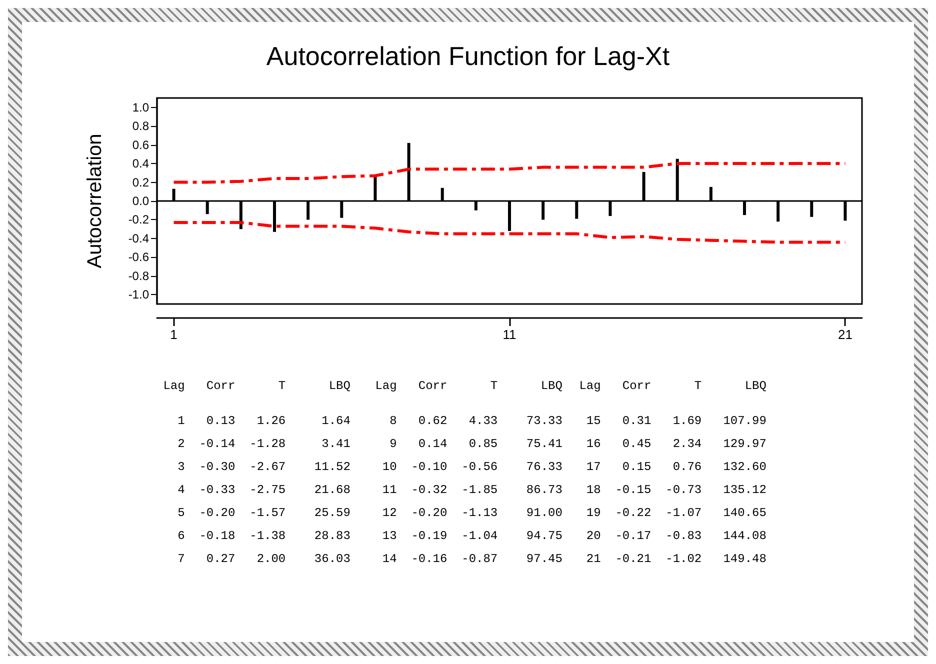 This screenshot has width=936, height=664. I want to click on y-axis-title: Autocorrelation, so click(95, 201).